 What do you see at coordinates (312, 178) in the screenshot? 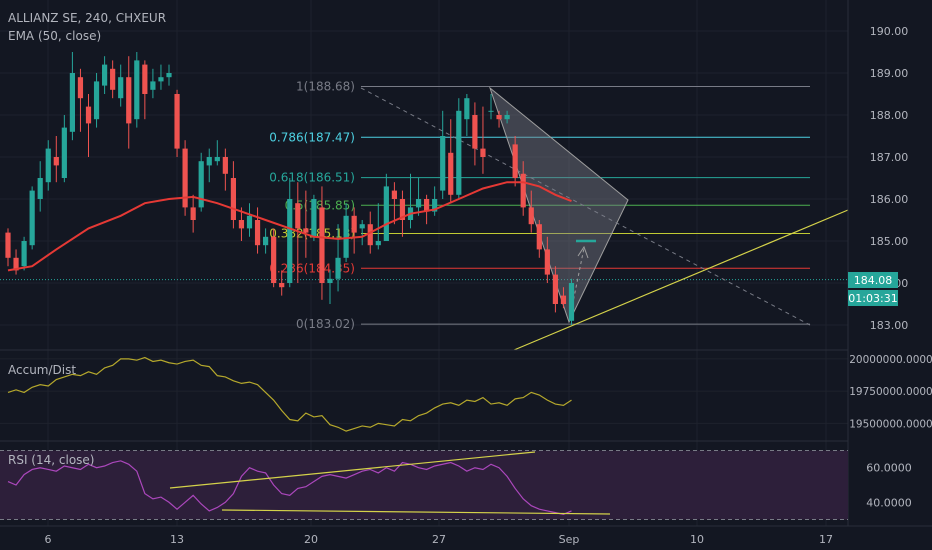
I see `fib-level-label: 0.618(186.51)` at bounding box center [312, 178].